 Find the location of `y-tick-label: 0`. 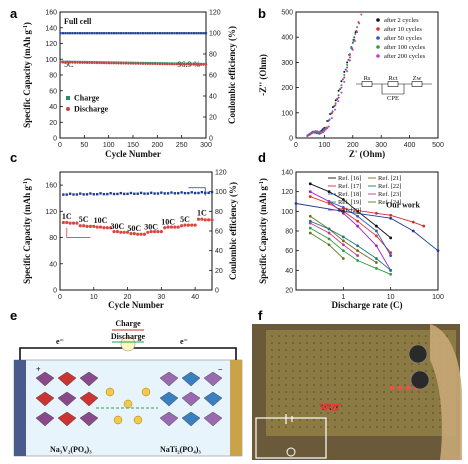

y-tick-label: 0 is located at coordinates (55, 139).